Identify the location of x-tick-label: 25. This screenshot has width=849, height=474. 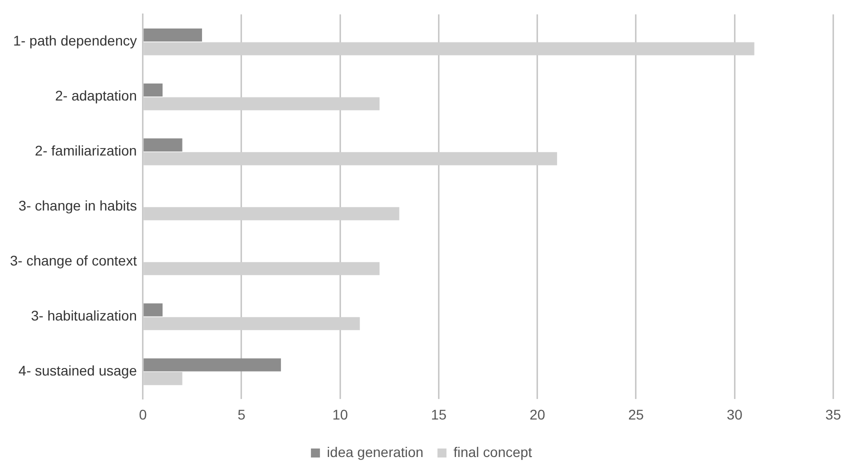
(636, 414).